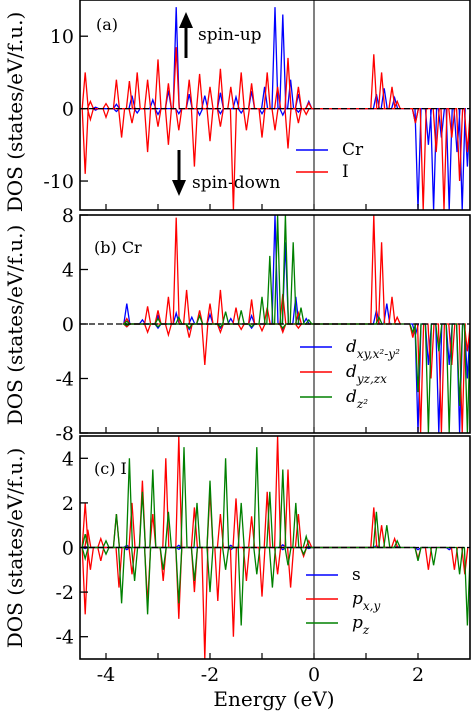  I want to click on x-axis-label: Energy (eV), so click(273, 699).